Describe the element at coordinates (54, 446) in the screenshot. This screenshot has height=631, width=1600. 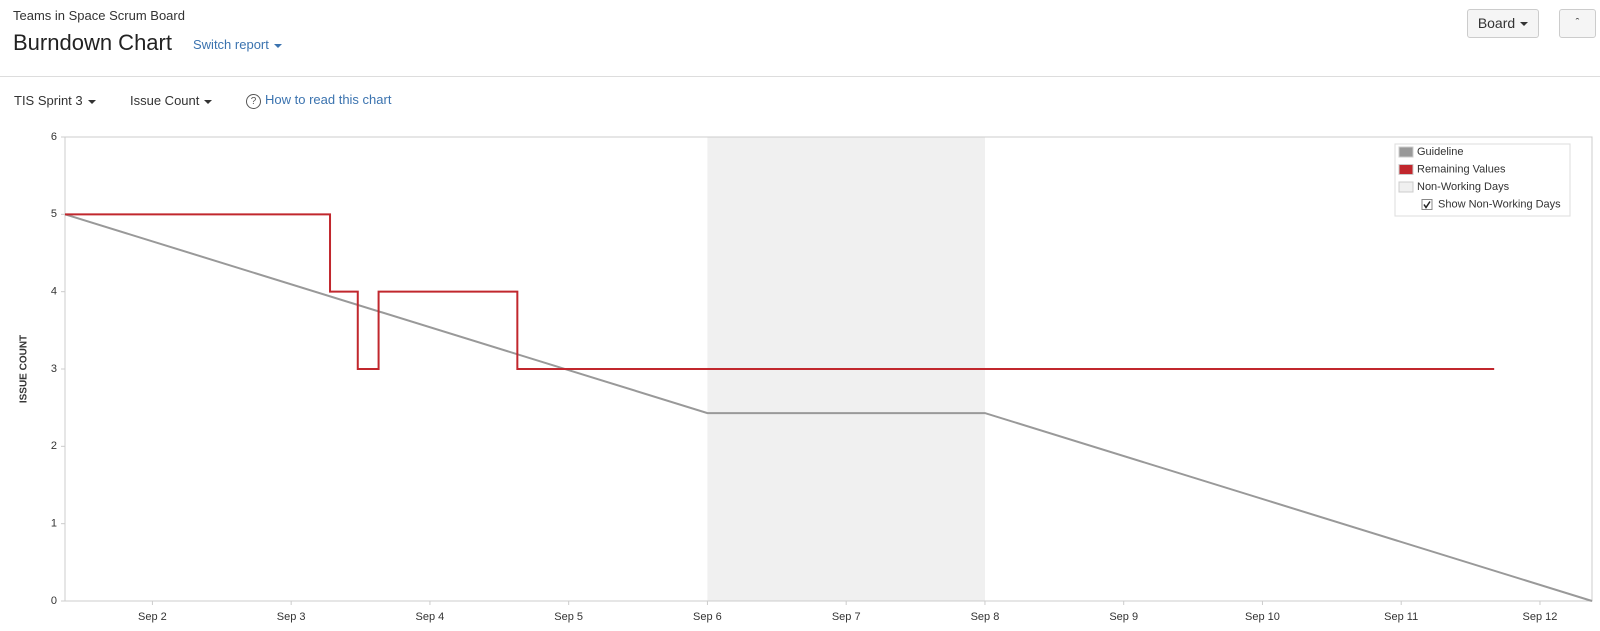
I see `y-tick-label: 2` at that location.